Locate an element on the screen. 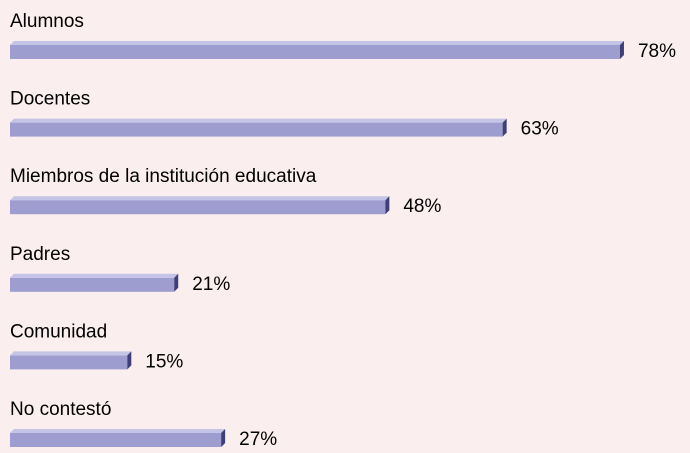  value-label: 21% is located at coordinates (211, 284).